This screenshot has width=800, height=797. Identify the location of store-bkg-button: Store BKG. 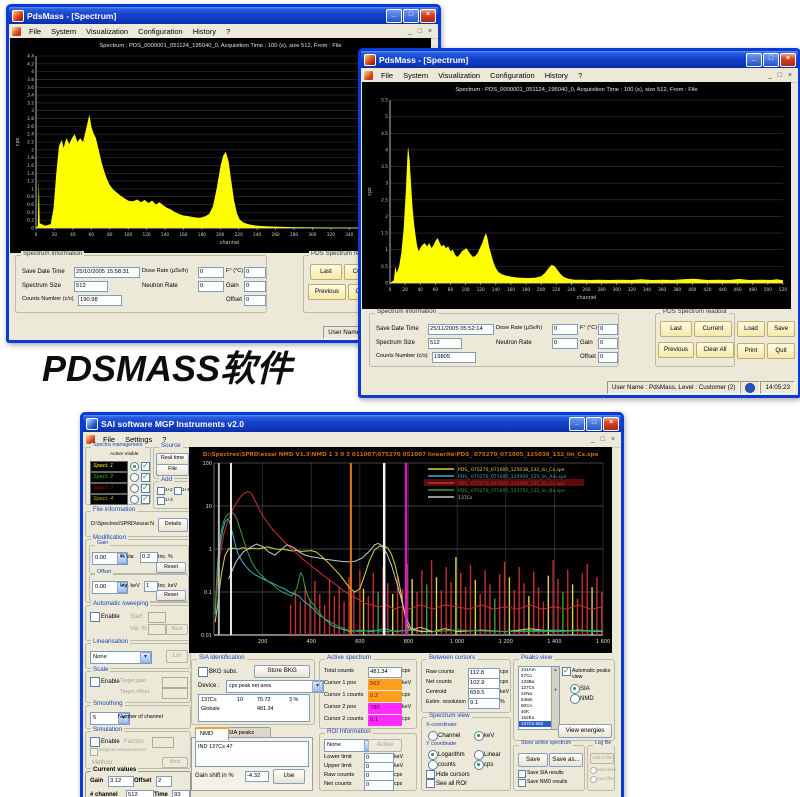
(282, 671).